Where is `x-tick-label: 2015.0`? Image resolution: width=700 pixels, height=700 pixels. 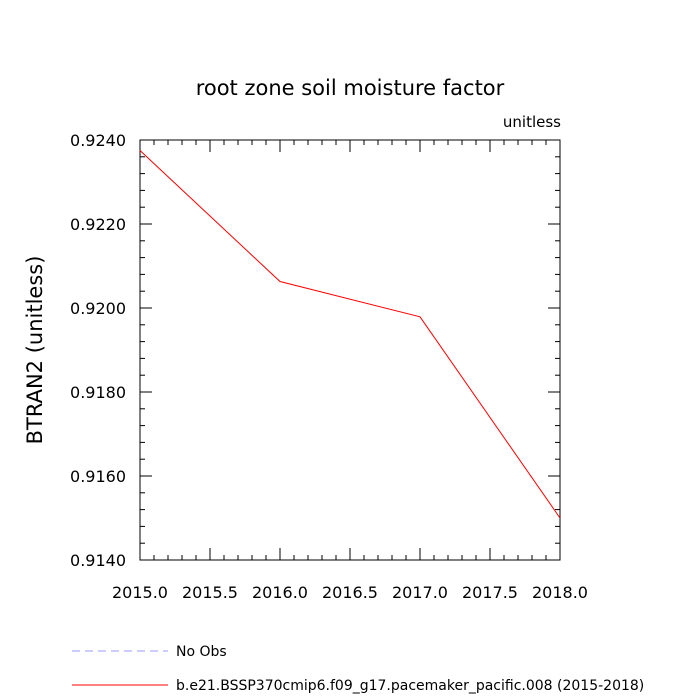
x-tick-label: 2015.0 is located at coordinates (140, 592).